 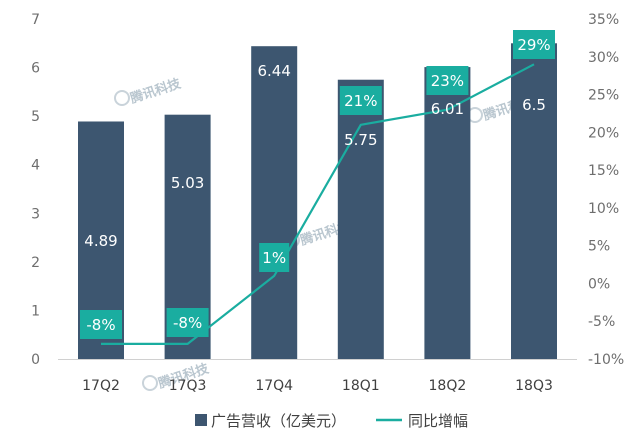 What do you see at coordinates (599, 247) in the screenshot?
I see `y-right-tick-3: 5%` at bounding box center [599, 247].